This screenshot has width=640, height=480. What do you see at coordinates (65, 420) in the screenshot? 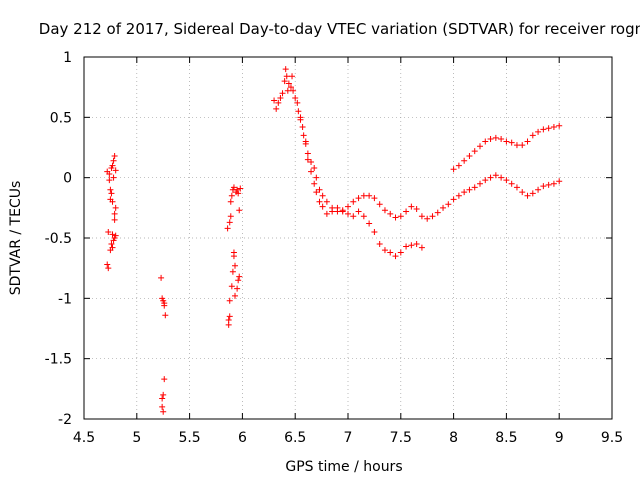
I see `y-tick-label: -2` at bounding box center [65, 420].